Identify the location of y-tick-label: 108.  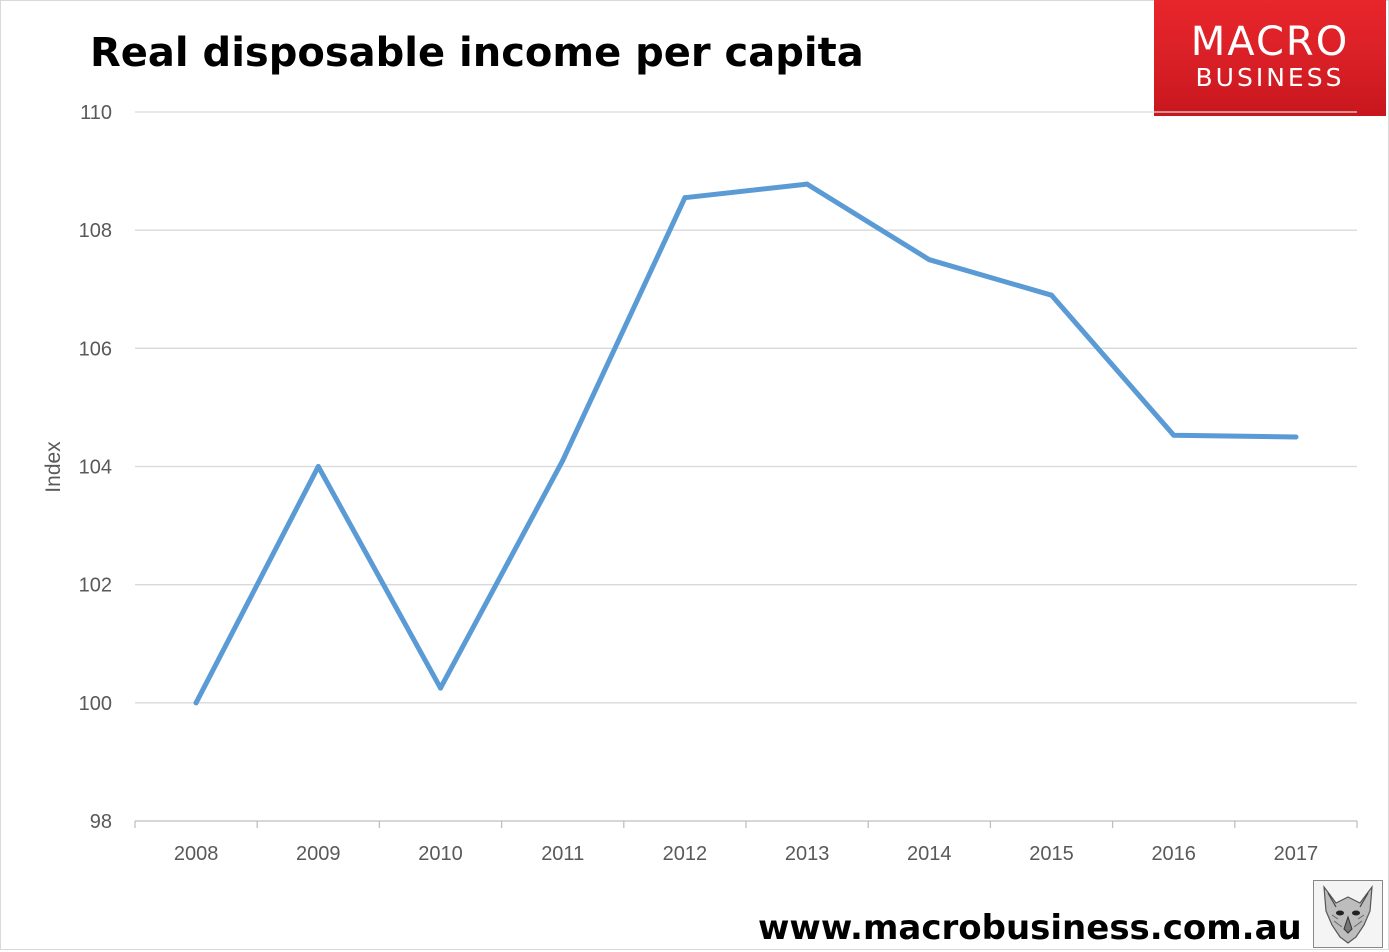
(95, 231).